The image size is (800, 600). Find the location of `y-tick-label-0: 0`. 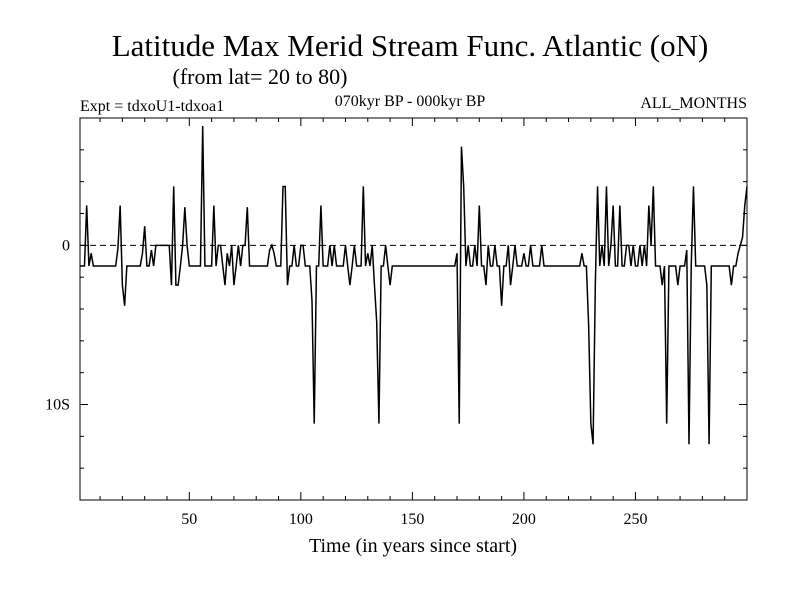

y-tick-label-0: 0 is located at coordinates (66, 245).